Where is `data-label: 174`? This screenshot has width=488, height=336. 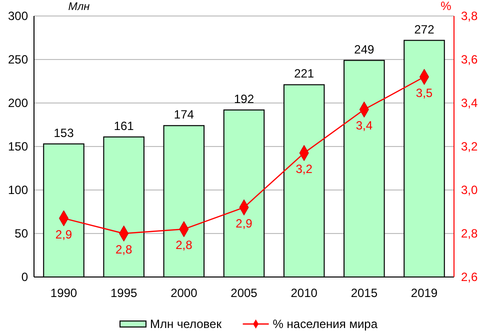
data-label: 174 is located at coordinates (184, 115).